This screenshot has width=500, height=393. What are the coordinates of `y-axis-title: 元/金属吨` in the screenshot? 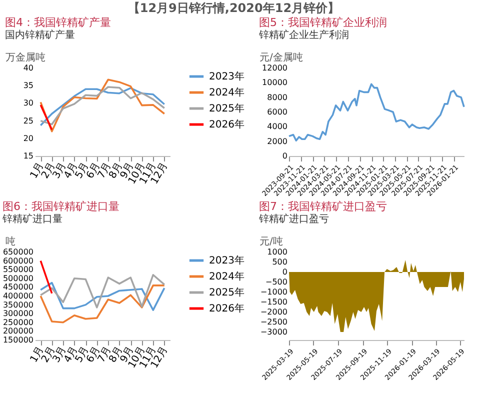 It's located at (281, 58).